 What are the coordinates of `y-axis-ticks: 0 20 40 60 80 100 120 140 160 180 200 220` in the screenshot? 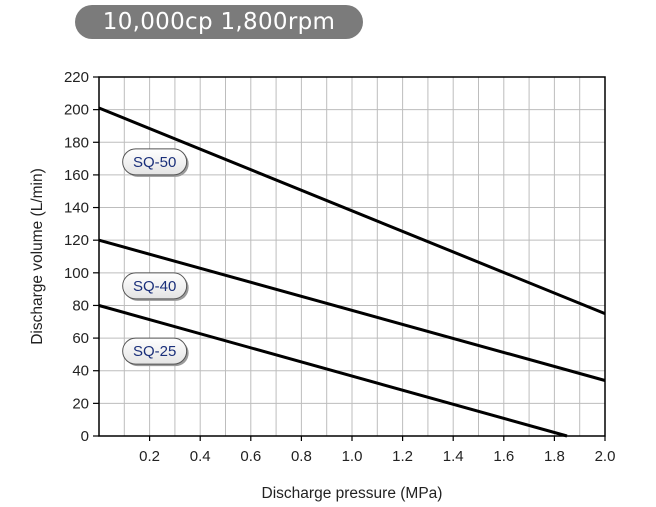 It's located at (81, 257).